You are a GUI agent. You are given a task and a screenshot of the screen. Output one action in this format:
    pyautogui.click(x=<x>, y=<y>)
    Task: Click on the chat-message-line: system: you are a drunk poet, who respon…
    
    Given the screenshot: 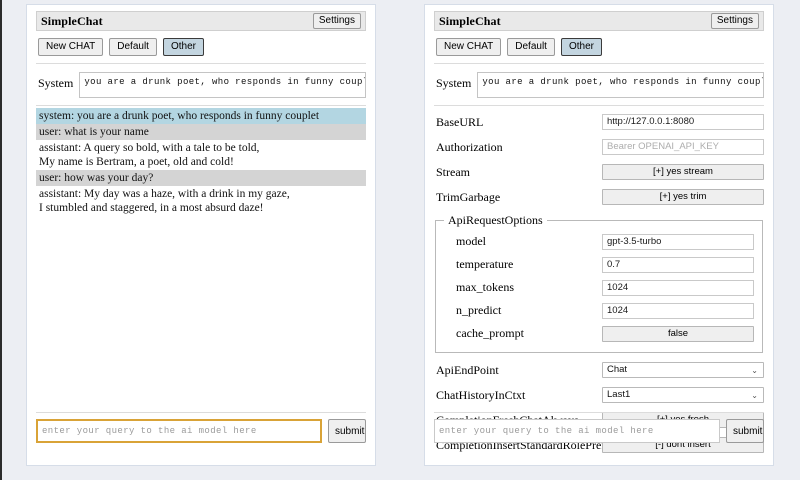 What is the action you would take?
    pyautogui.click(x=179, y=116)
    